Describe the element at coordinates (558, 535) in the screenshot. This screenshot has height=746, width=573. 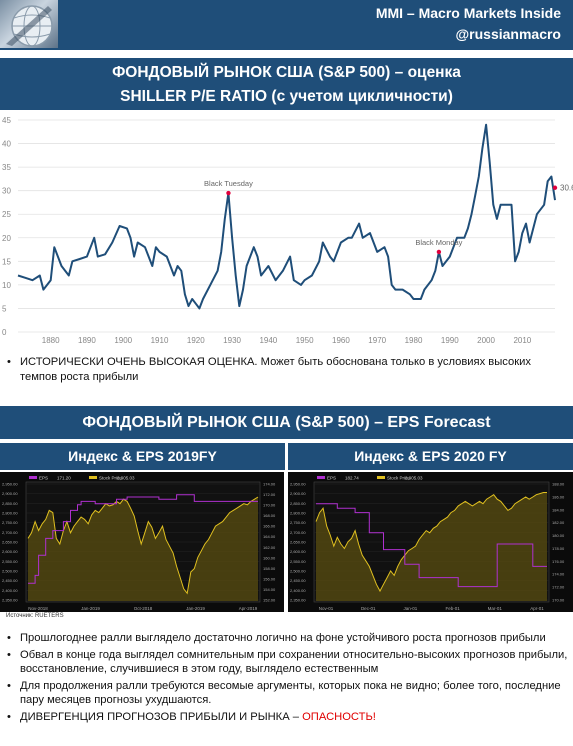
I see `y-right-tick-label: 180.00` at that location.